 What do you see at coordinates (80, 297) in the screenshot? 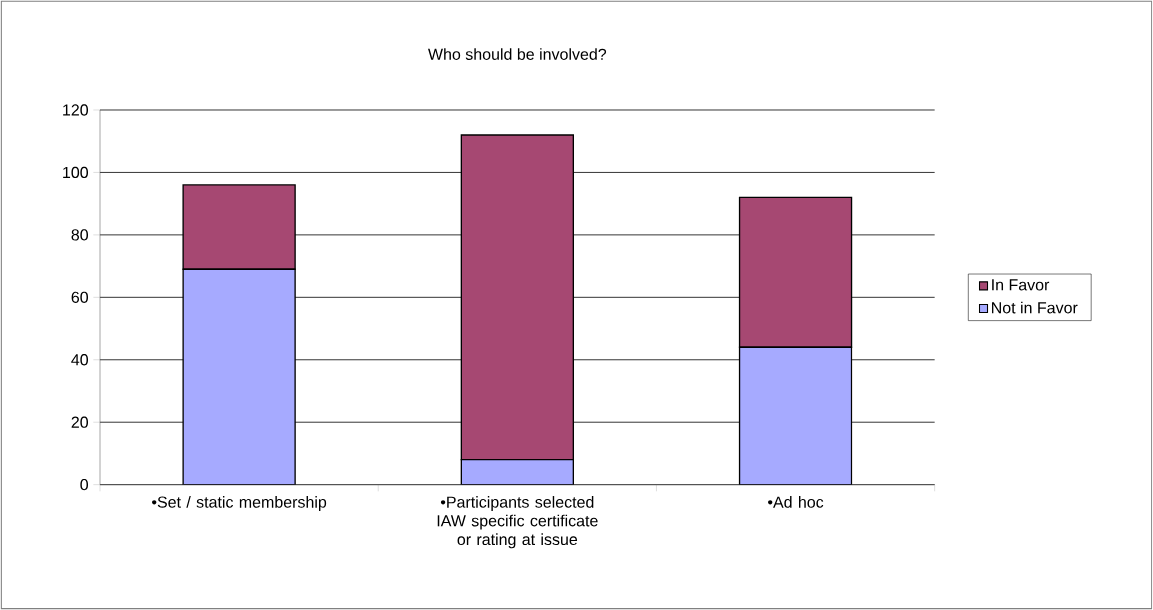
I see `y-tick-label: 60` at bounding box center [80, 297].